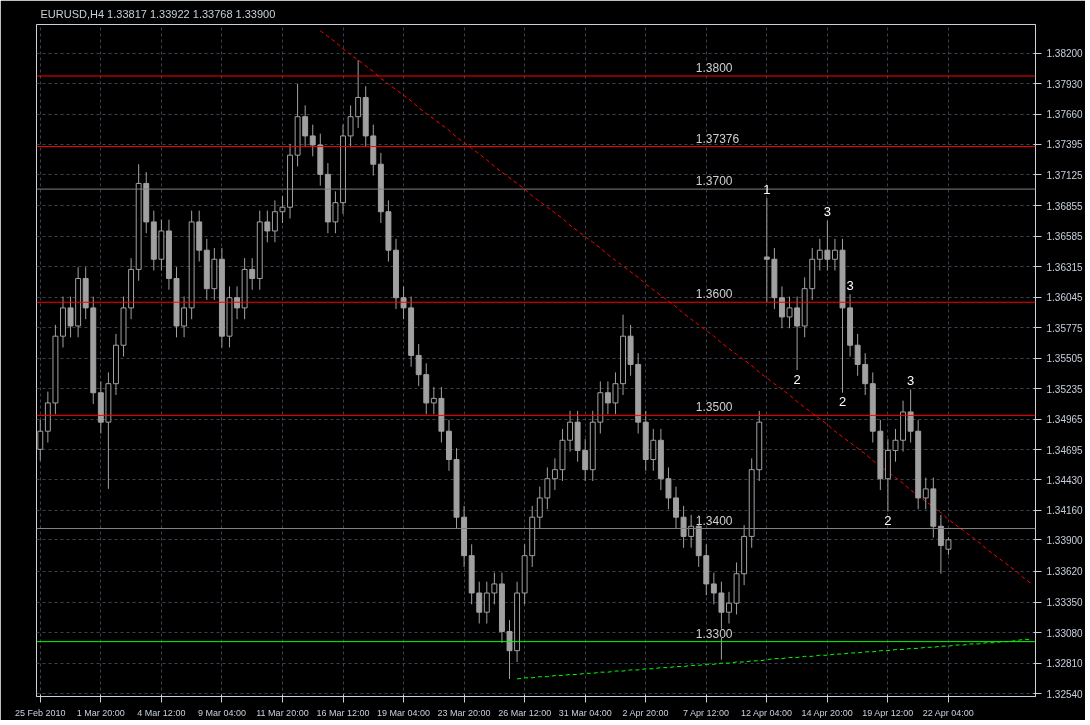 Image resolution: width=1090 pixels, height=725 pixels. Describe the element at coordinates (948, 712) in the screenshot. I see `x-tick-label: 22 Apr 04:00` at that location.